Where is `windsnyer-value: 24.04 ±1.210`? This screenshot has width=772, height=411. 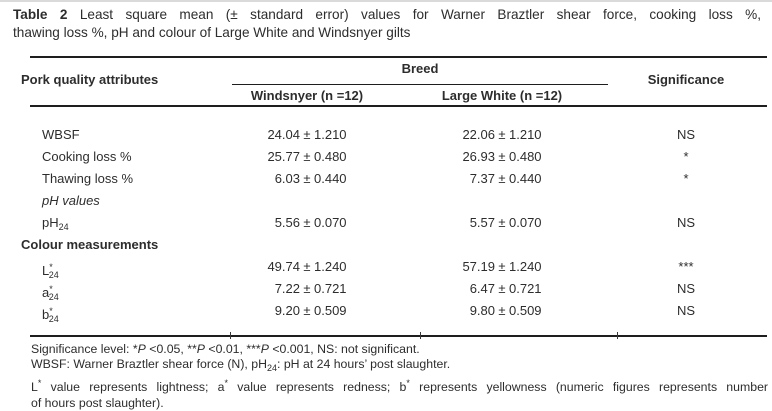 windsnyer-value: 24.04 ±1.210 is located at coordinates (307, 135).